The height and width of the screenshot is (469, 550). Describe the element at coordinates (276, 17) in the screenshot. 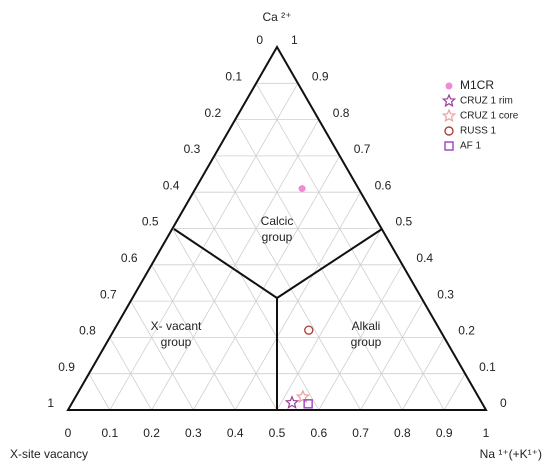

I see `top-axis-label: Ca ²⁺` at that location.